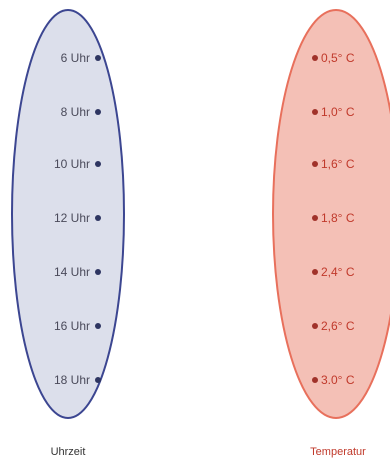 Image resolution: width=390 pixels, height=459 pixels. Describe the element at coordinates (338, 272) in the screenshot. I see `right-item-label: 2,4° C` at that location.